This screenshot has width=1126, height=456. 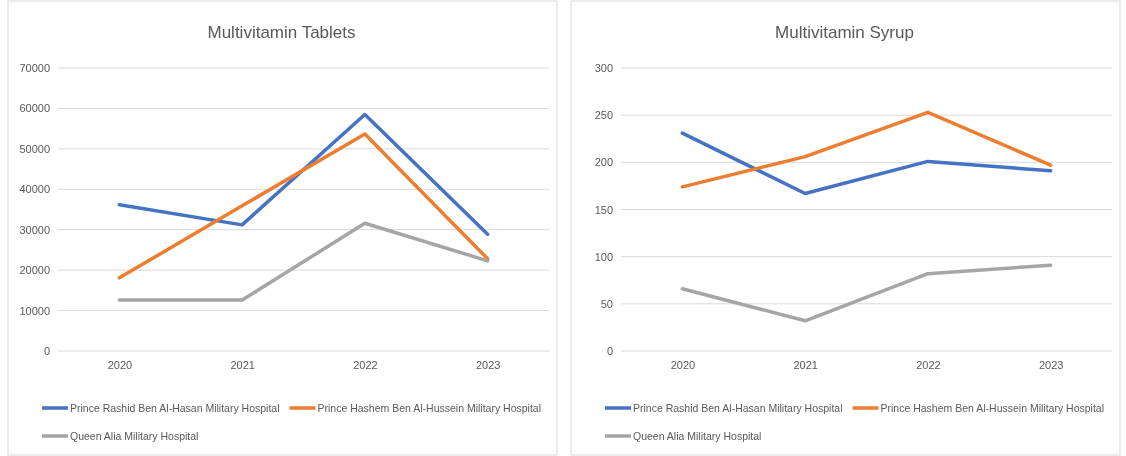 I want to click on chart-title: Multivitamin Tablets, so click(x=281, y=32).